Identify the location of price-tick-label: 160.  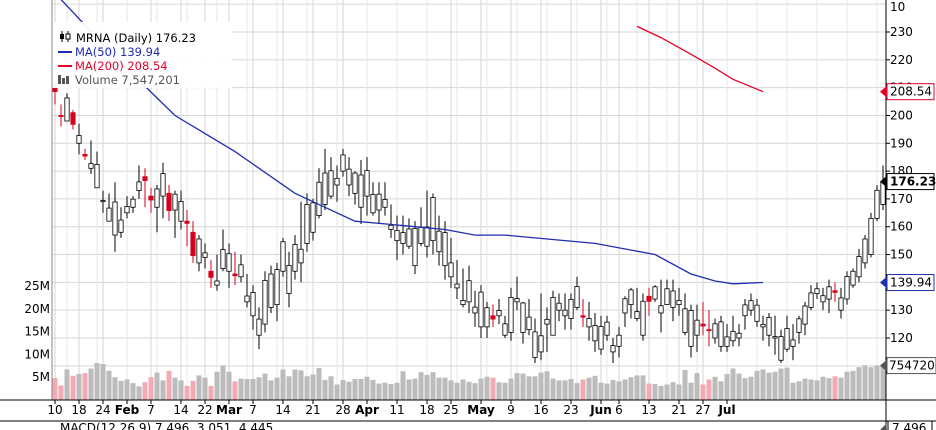
(901, 227).